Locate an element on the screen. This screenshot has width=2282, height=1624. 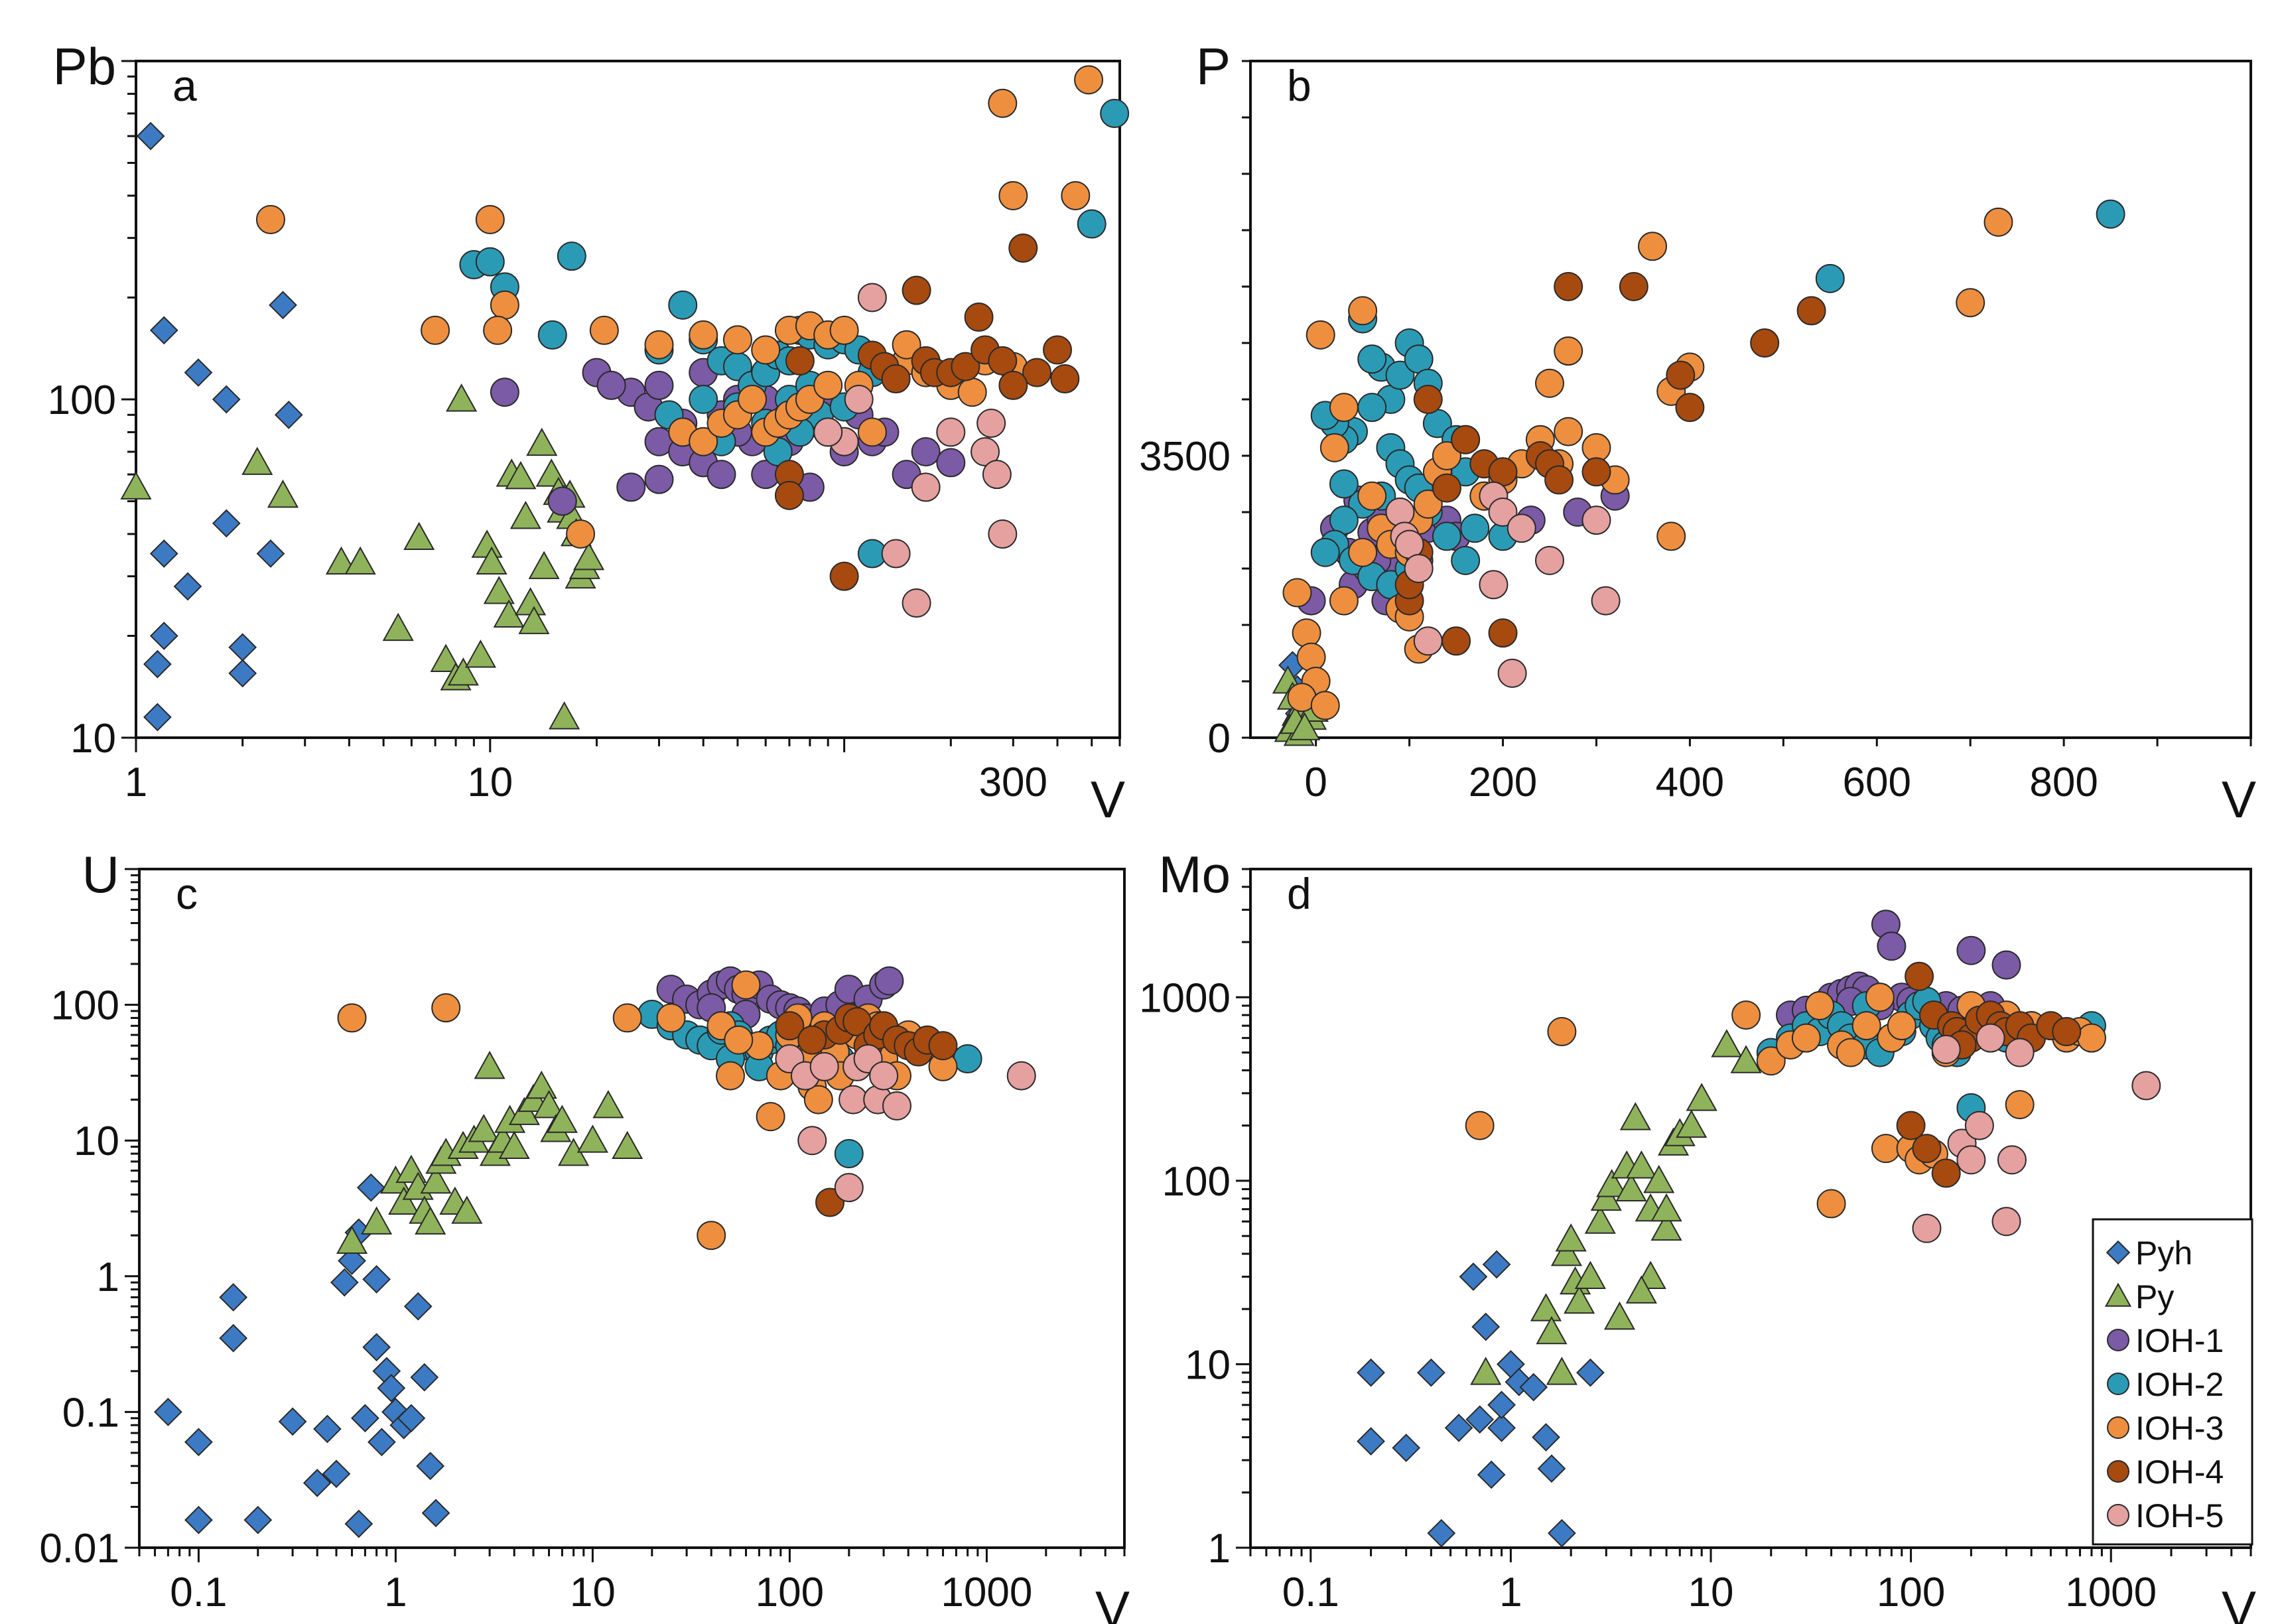
x-tick-label: 400 is located at coordinates (1690, 782).